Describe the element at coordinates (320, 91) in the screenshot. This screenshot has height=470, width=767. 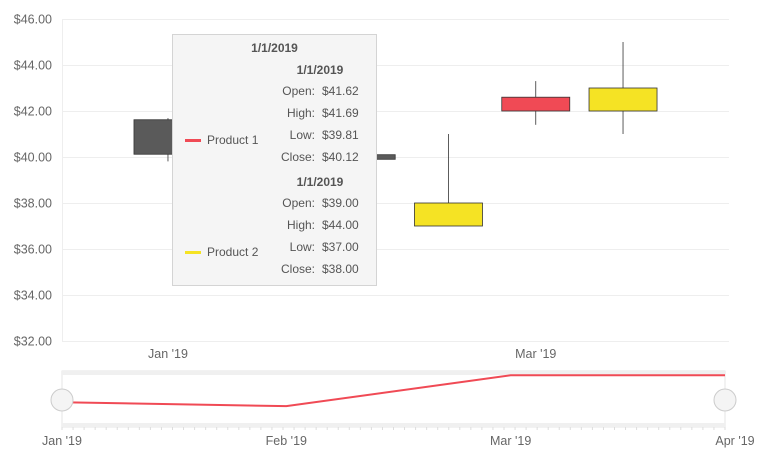
I see `tooltip-row-open: Open: $41.62` at that location.